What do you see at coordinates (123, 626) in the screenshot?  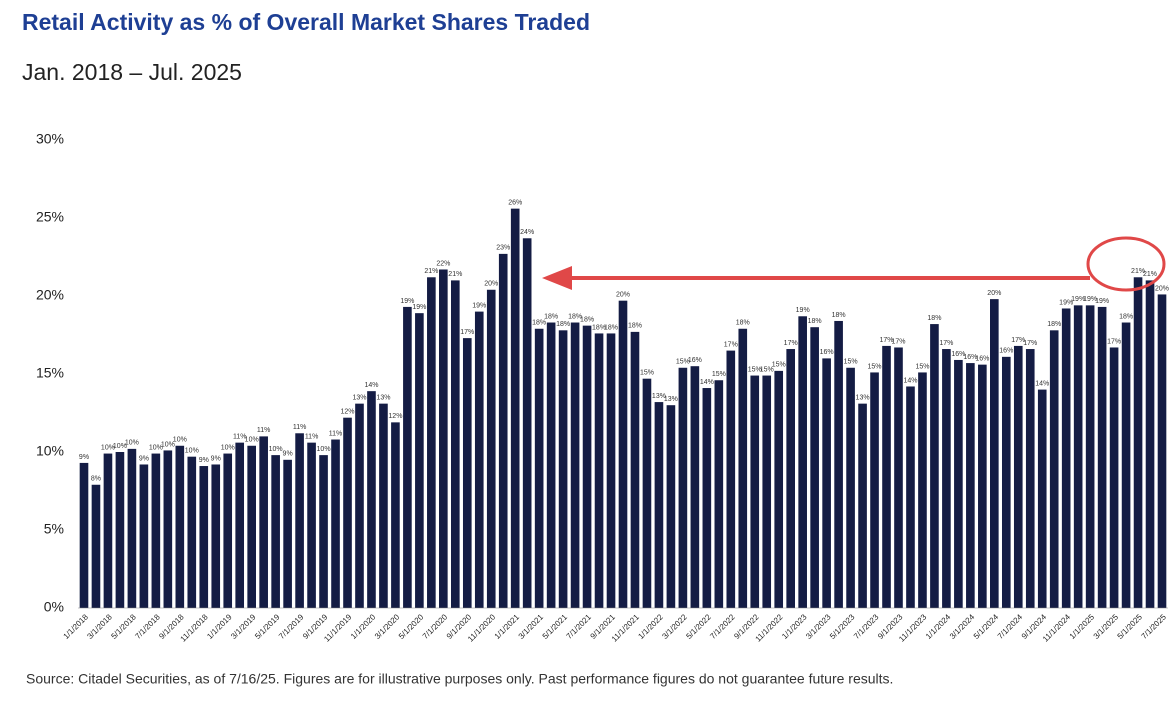 I see `x-tick-label: 5/1/2018` at bounding box center [123, 626].